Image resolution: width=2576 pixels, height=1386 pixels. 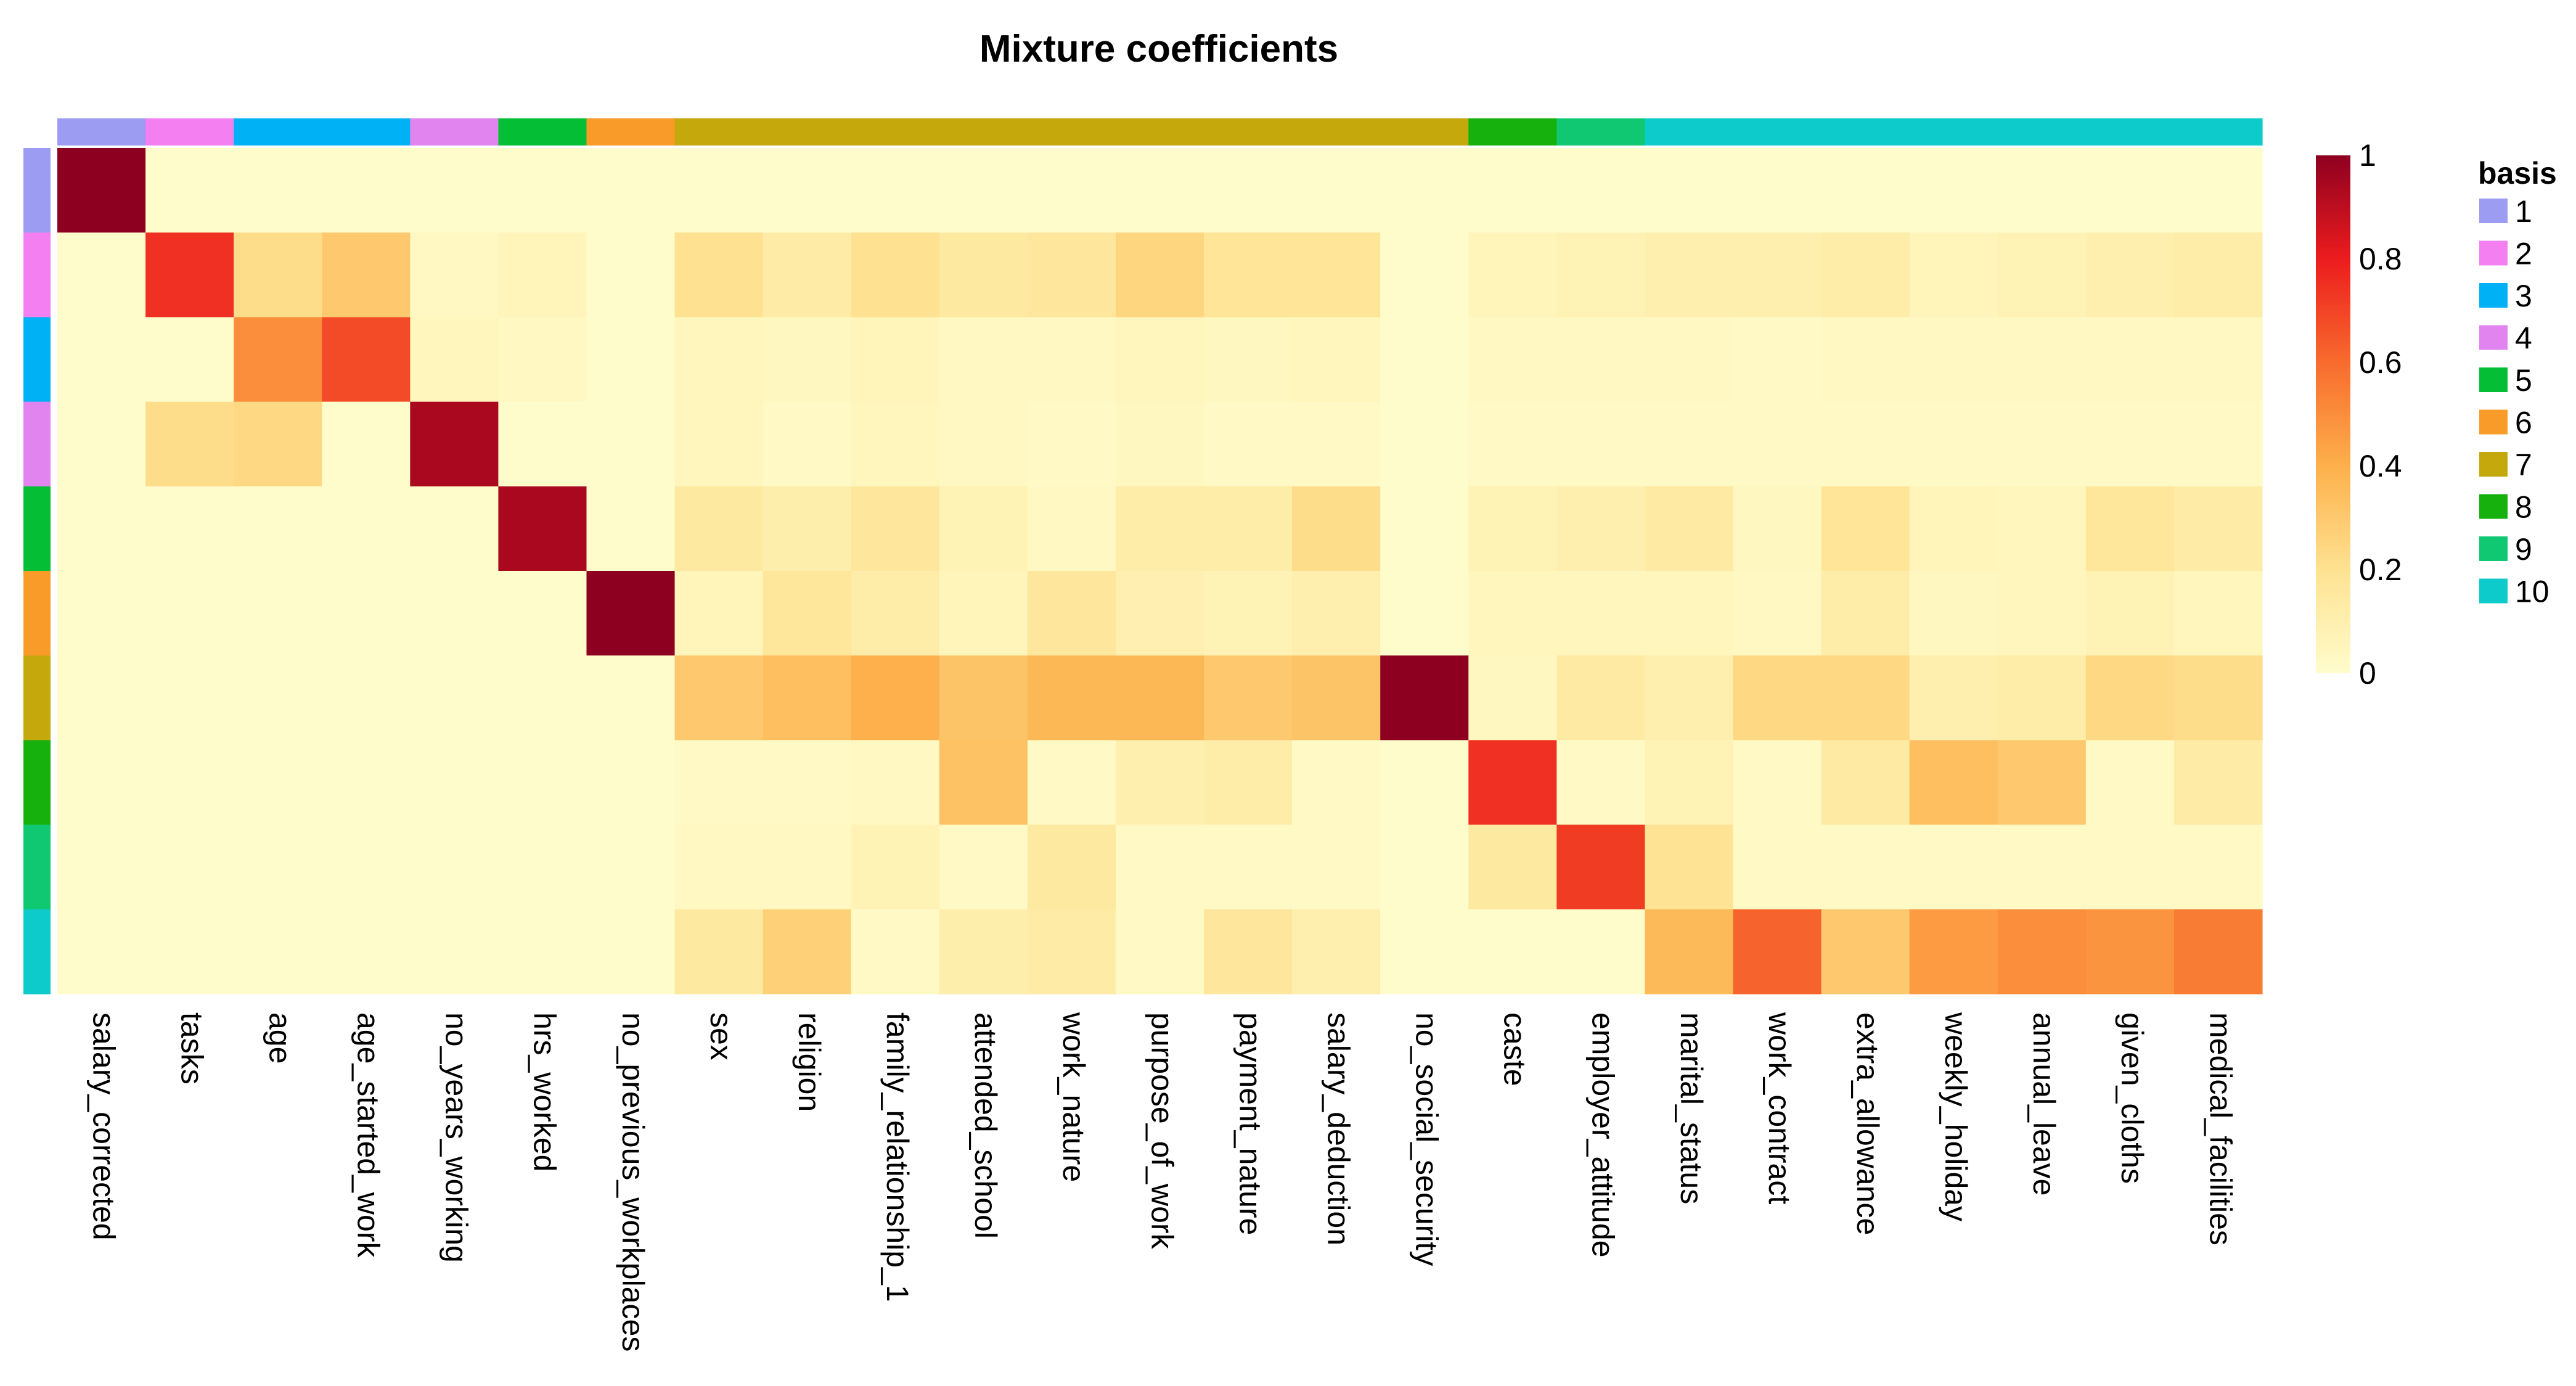 I want to click on cell-r10-c10, so click(x=895, y=952).